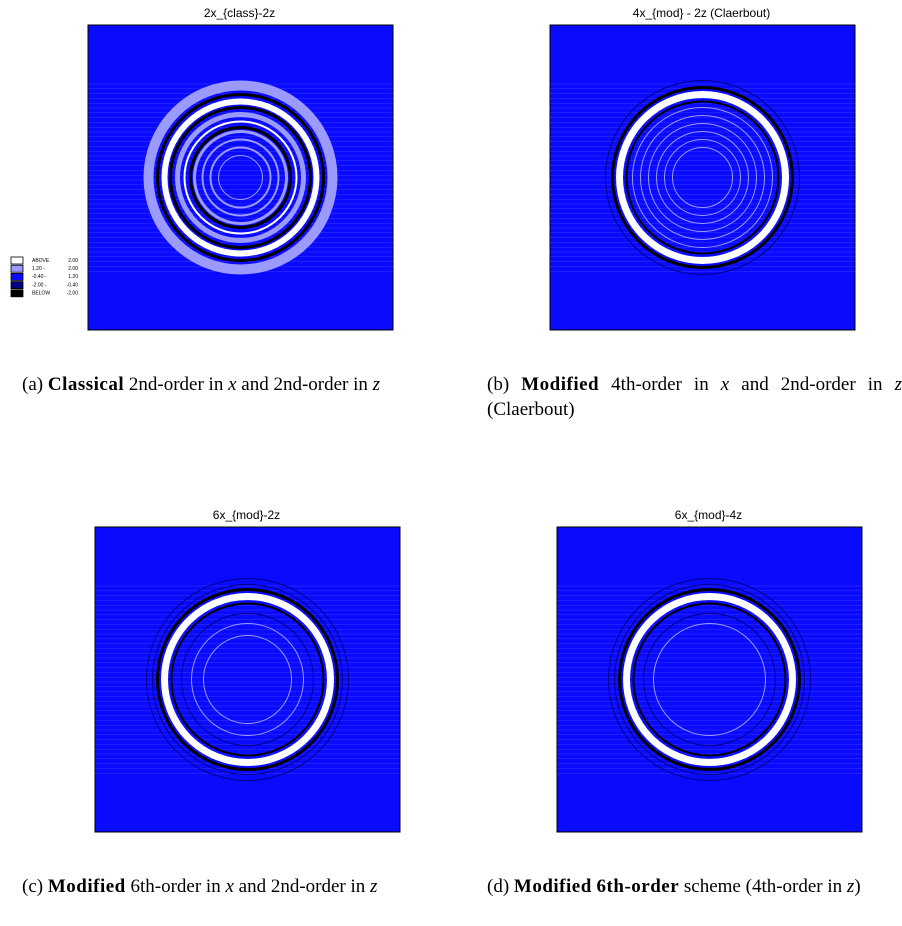 This screenshot has width=902, height=926. I want to click on caption-part: (c), so click(33, 886).